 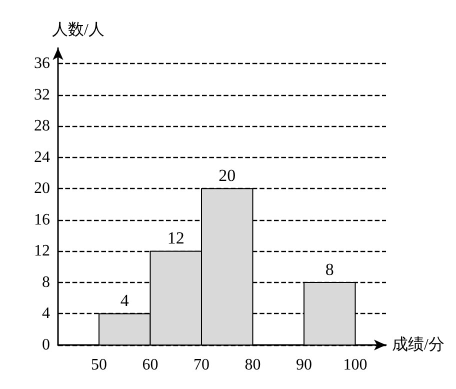 I want to click on y-tick-label: 32, so click(x=42, y=95).